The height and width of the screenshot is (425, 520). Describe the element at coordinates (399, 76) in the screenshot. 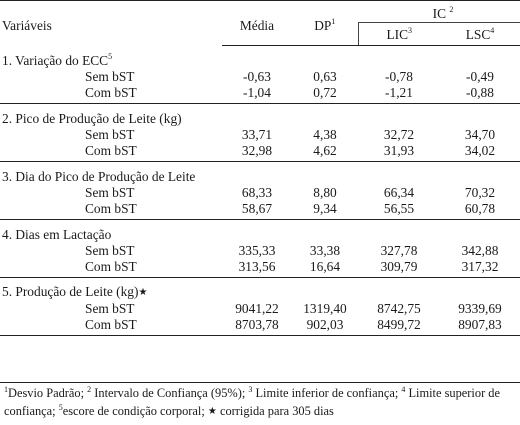

I see `cell-lic: -0,78` at that location.